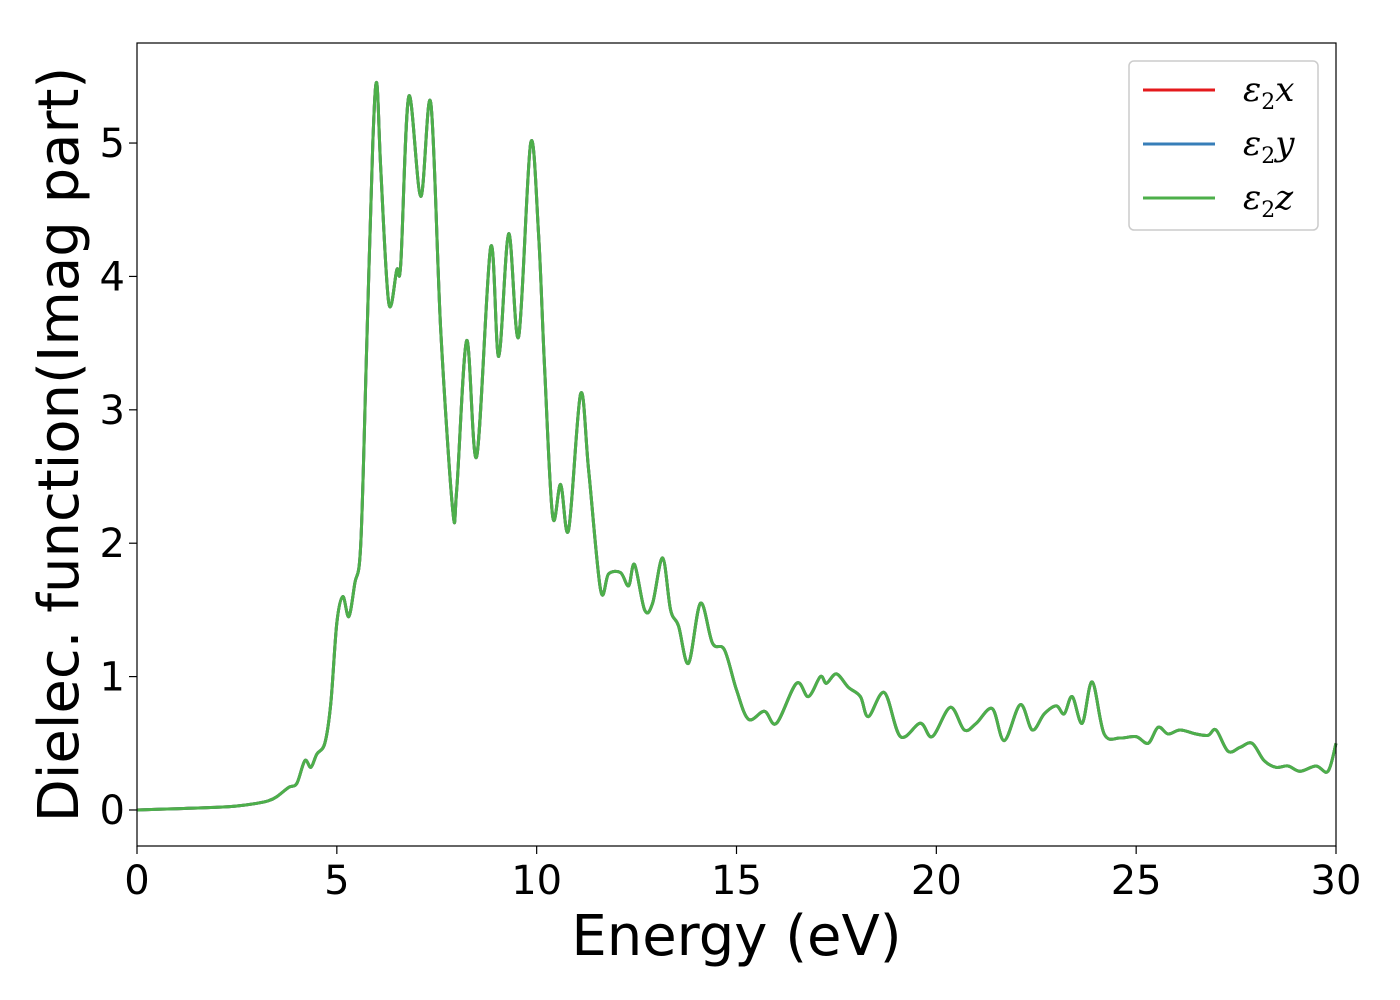  I want to click on x-axis-label: Energy (eV), so click(736, 936).